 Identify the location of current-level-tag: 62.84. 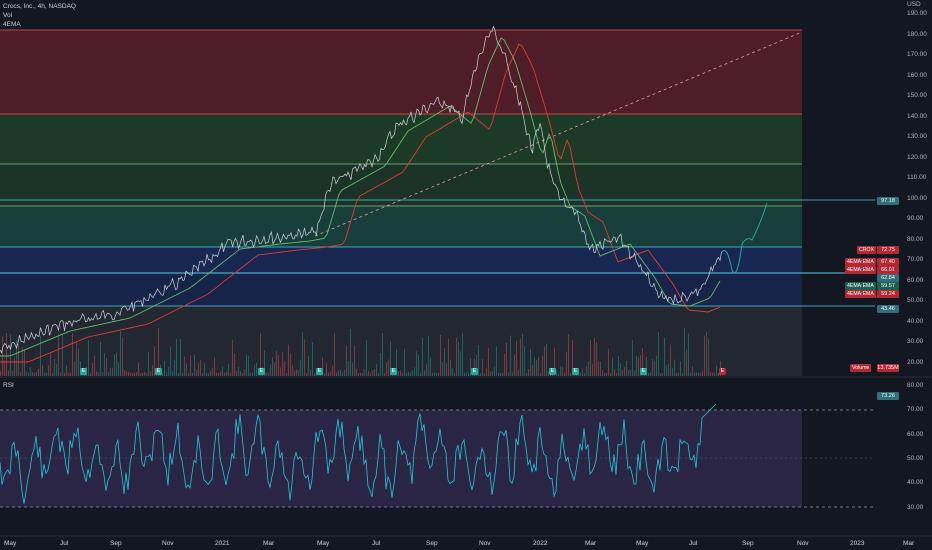
(888, 278).